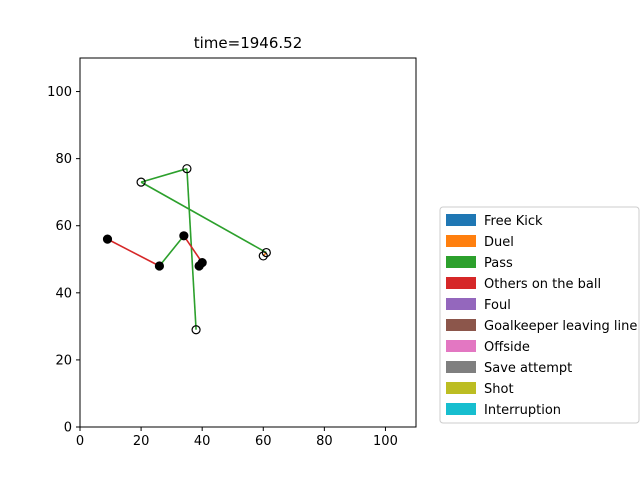 Image resolution: width=640 pixels, height=480 pixels. Describe the element at coordinates (59, 92) in the screenshot. I see `y-tick-label-5: 100` at that location.